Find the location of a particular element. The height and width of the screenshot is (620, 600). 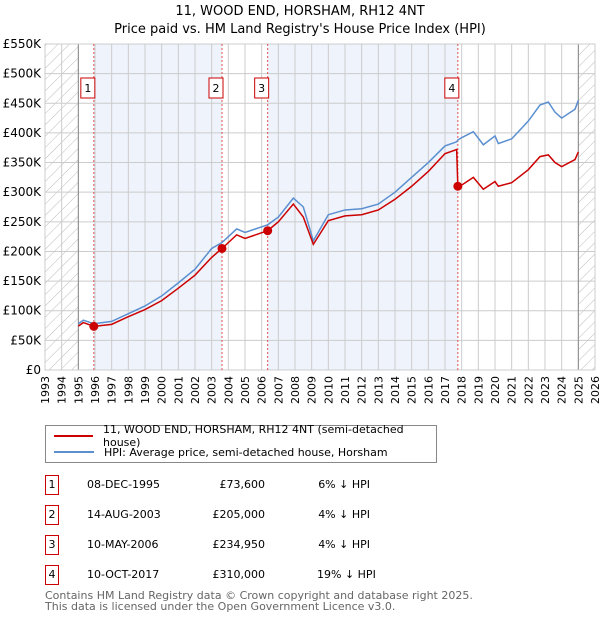

x-tick-label: 2024 is located at coordinates (562, 390).